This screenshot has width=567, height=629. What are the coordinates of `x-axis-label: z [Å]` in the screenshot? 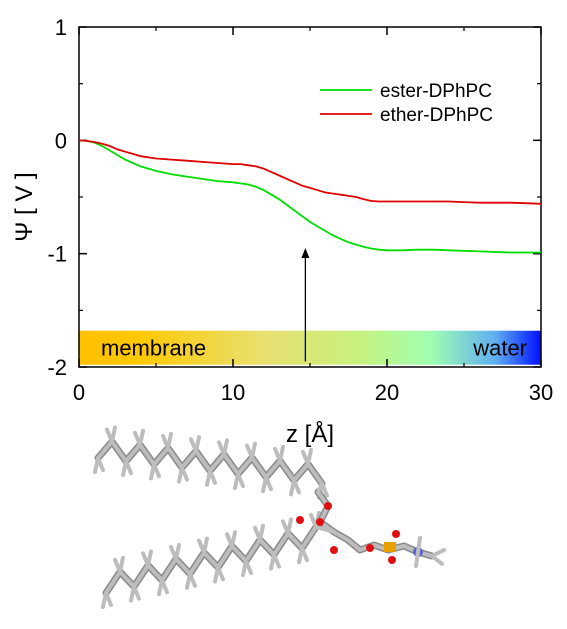 It's located at (310, 434).